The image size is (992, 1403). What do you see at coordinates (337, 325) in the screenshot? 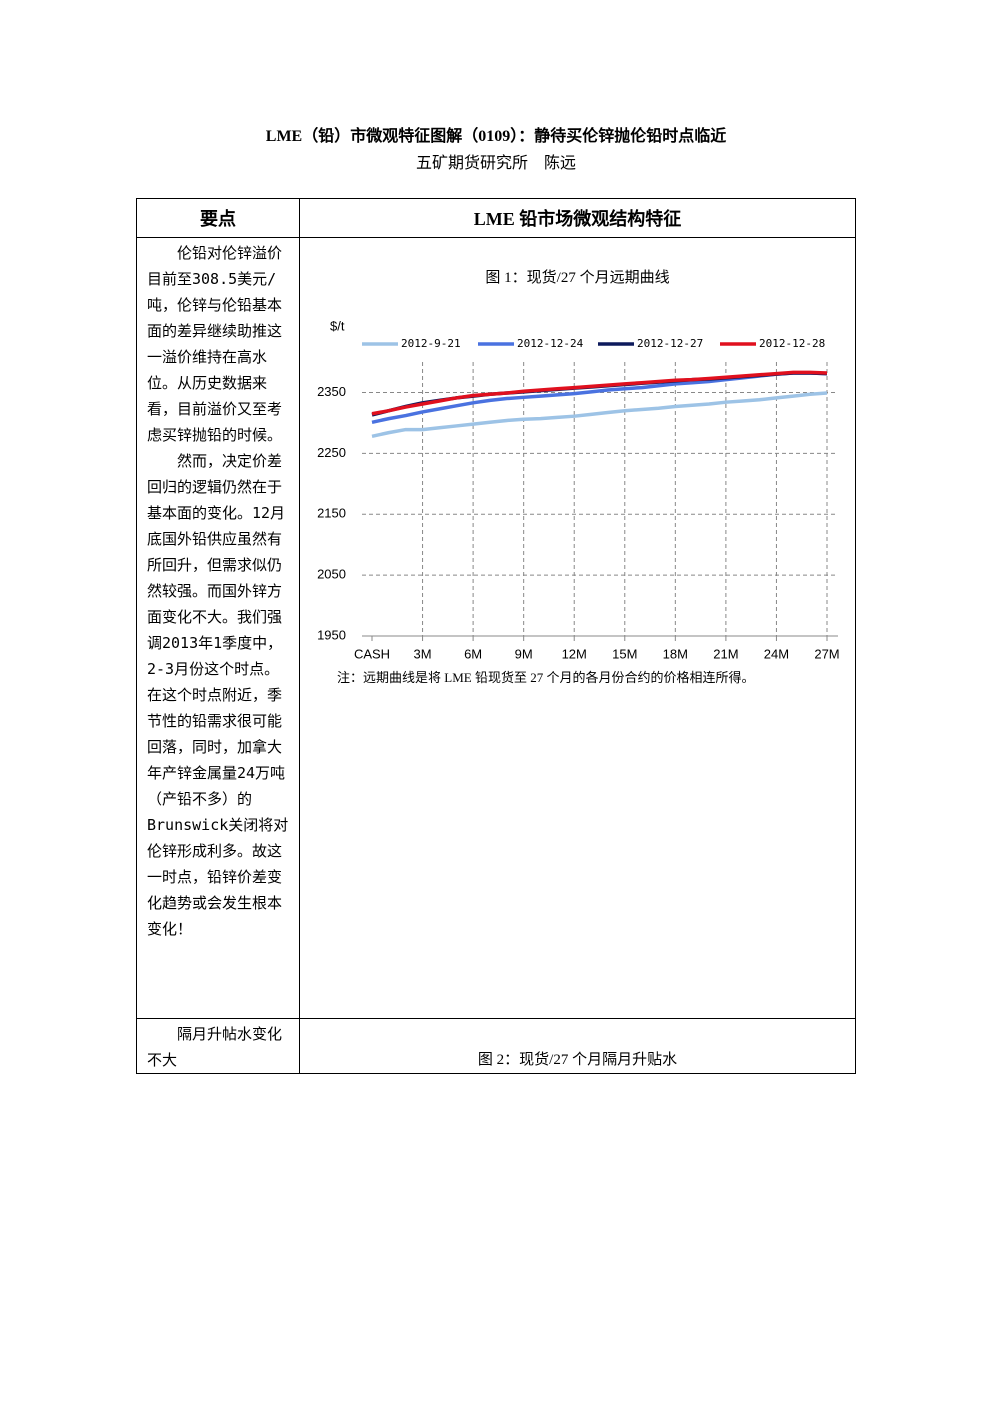
I see `y-axis-label: $/t` at bounding box center [337, 325].